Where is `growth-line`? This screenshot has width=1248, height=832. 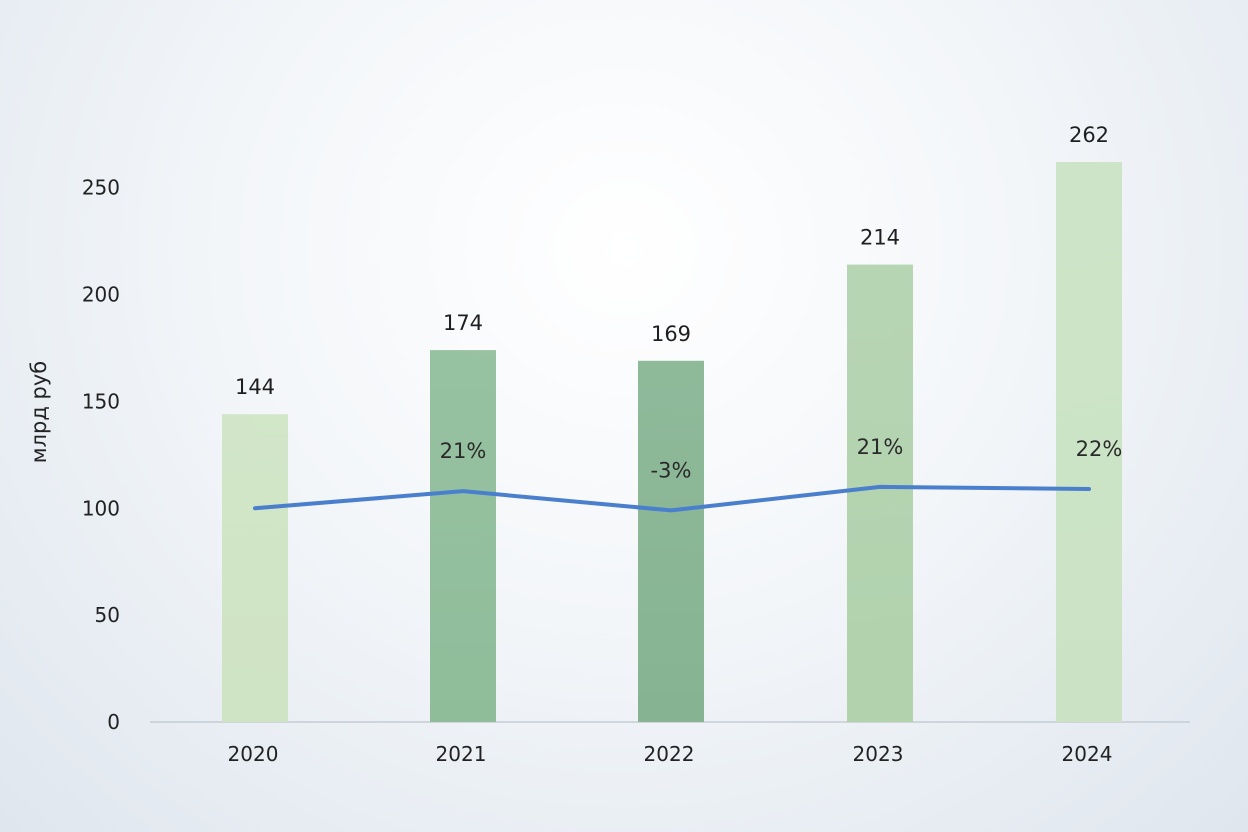
growth-line is located at coordinates (672, 498).